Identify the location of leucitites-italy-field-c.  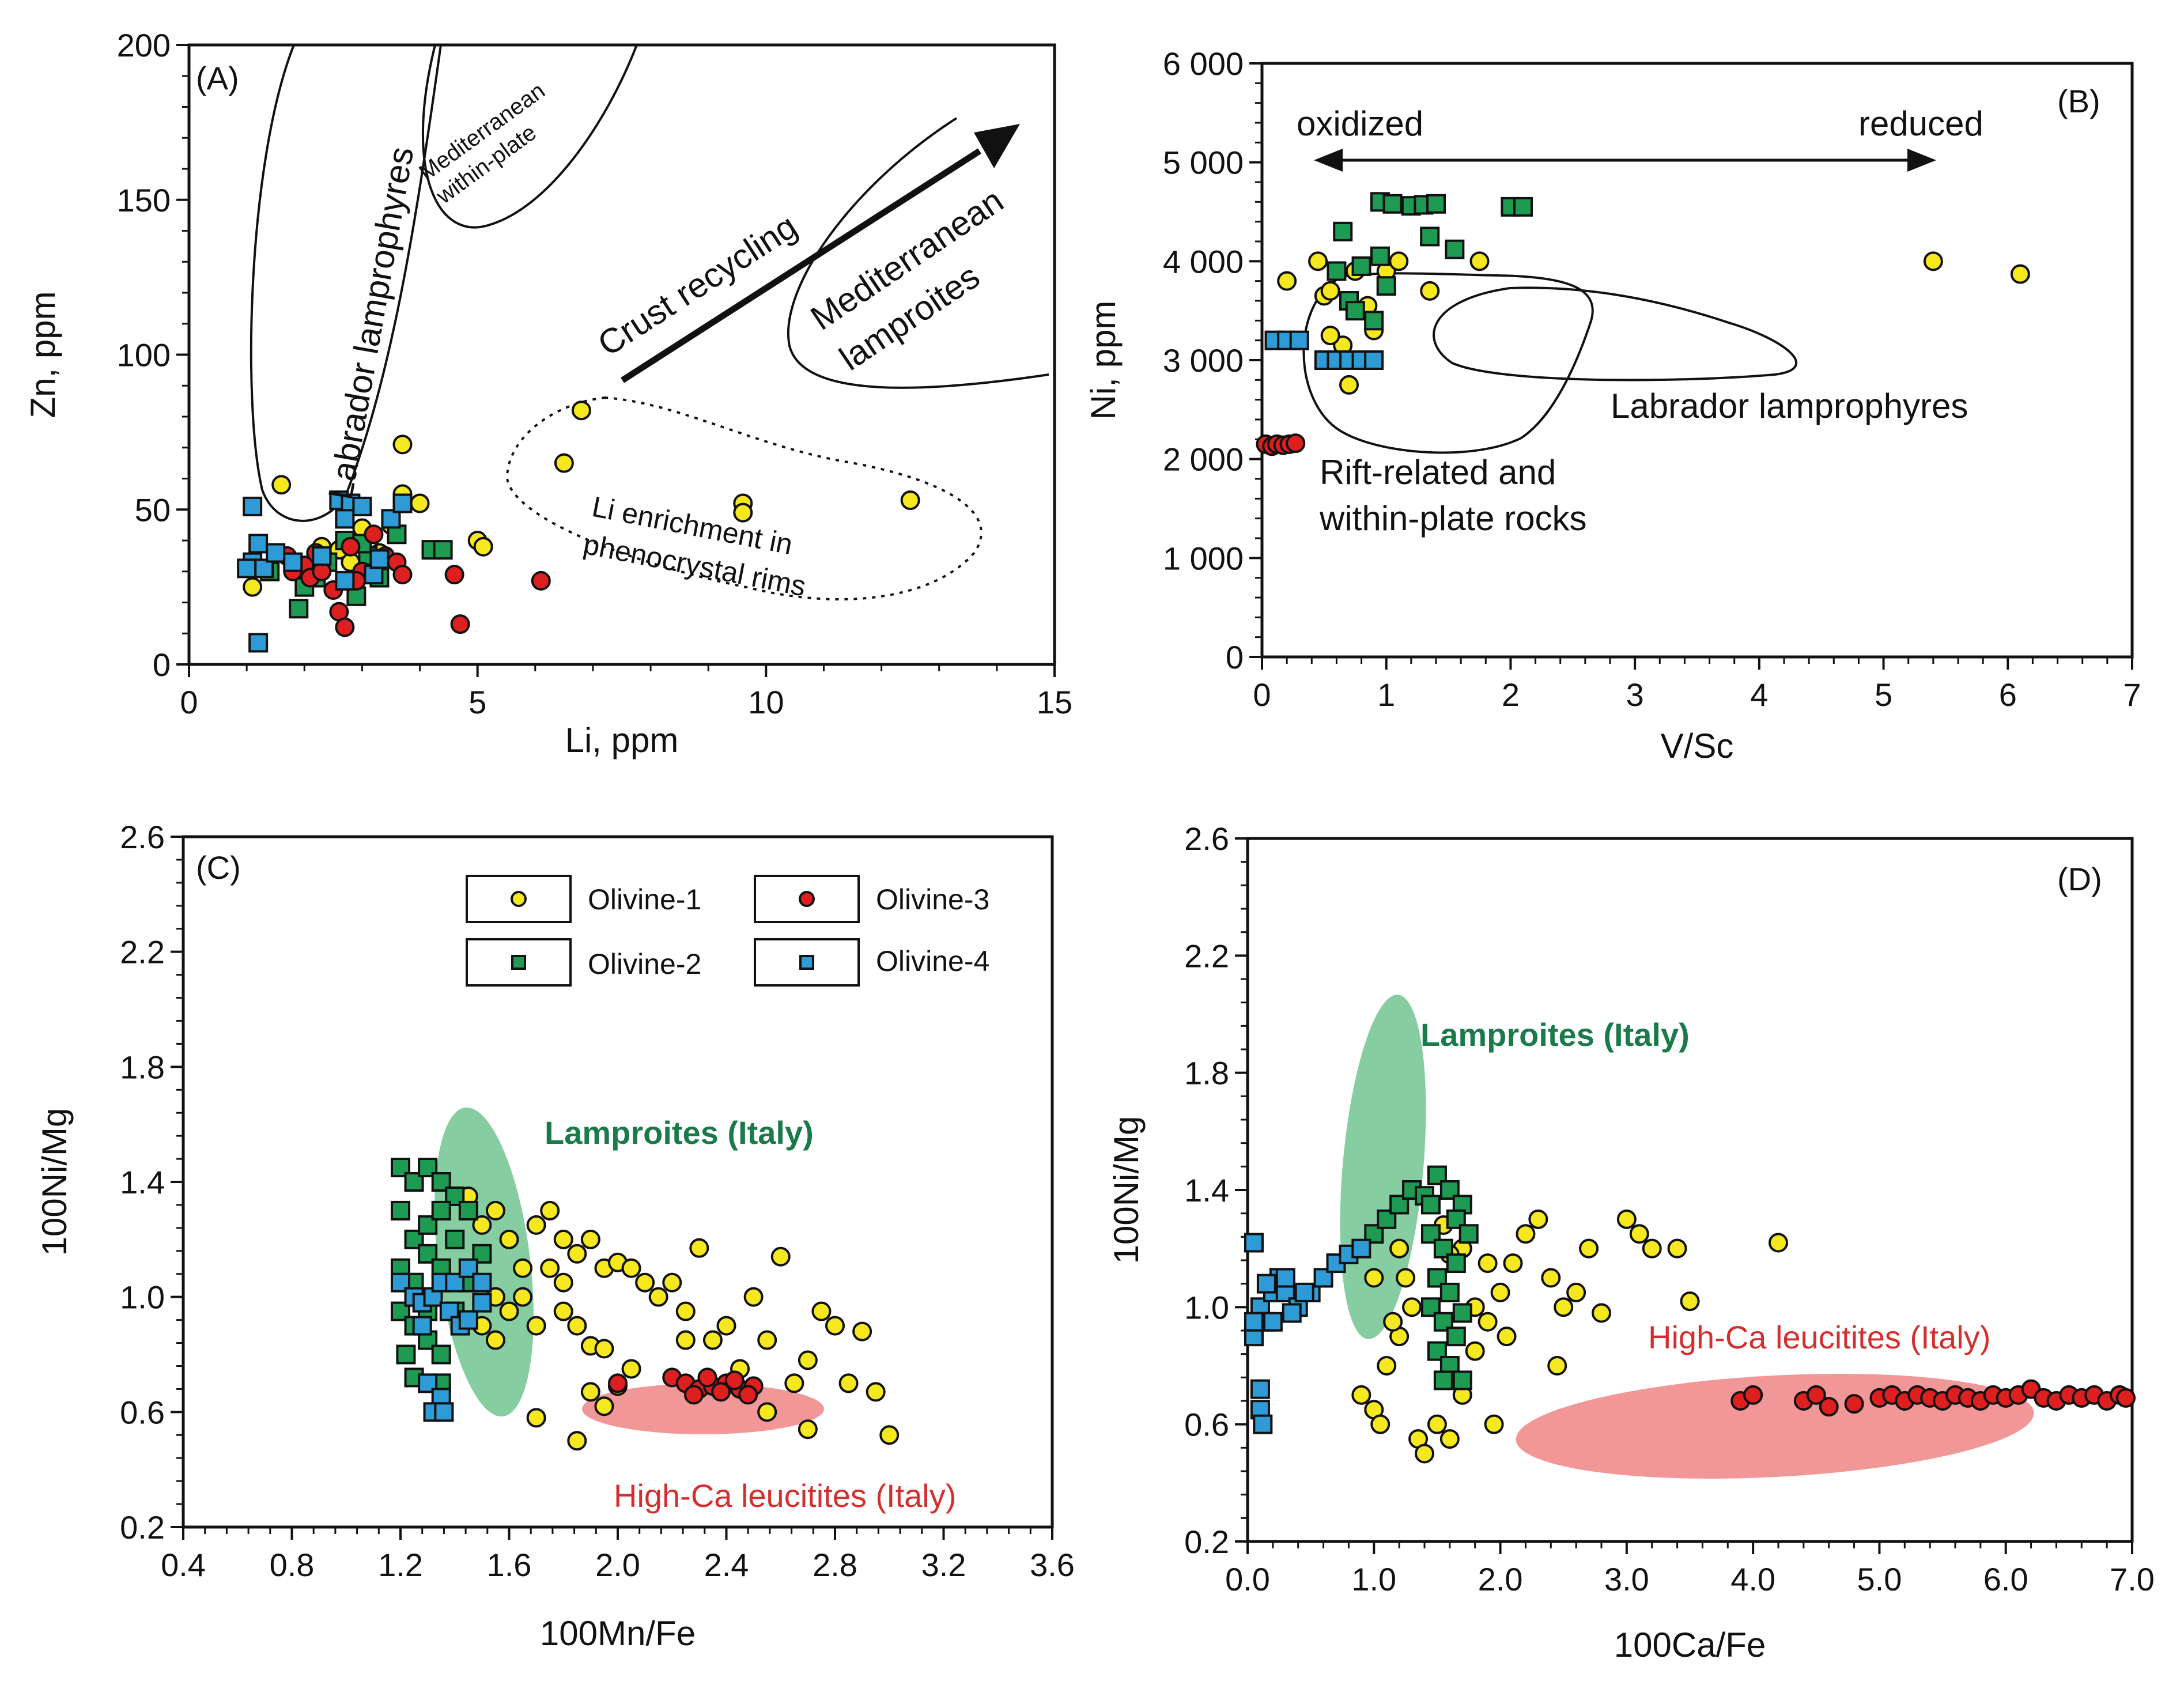
(703, 1409).